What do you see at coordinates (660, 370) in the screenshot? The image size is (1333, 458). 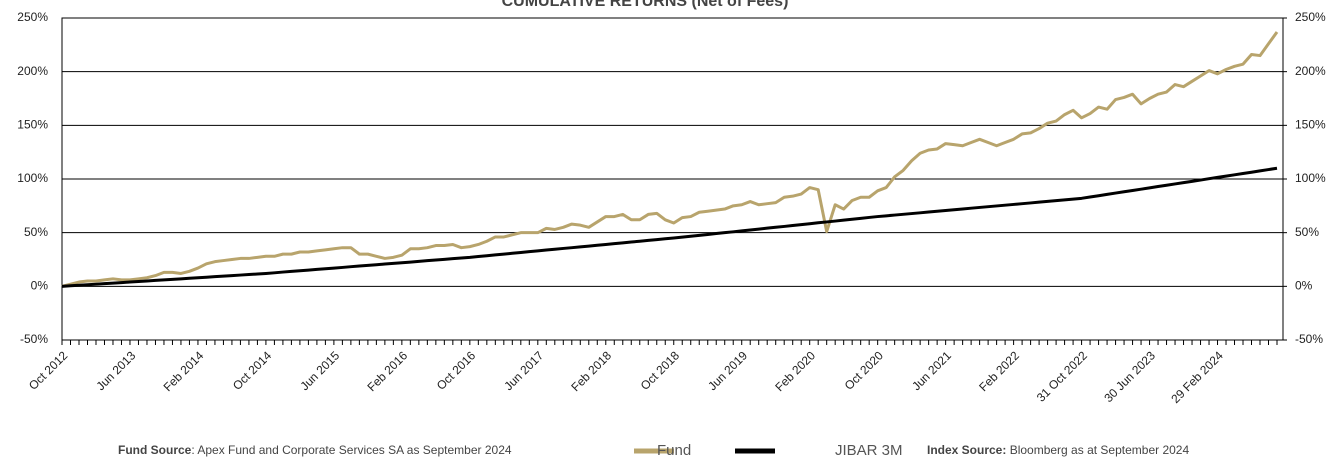 I see `x-tick-label: Oct 2018` at bounding box center [660, 370].